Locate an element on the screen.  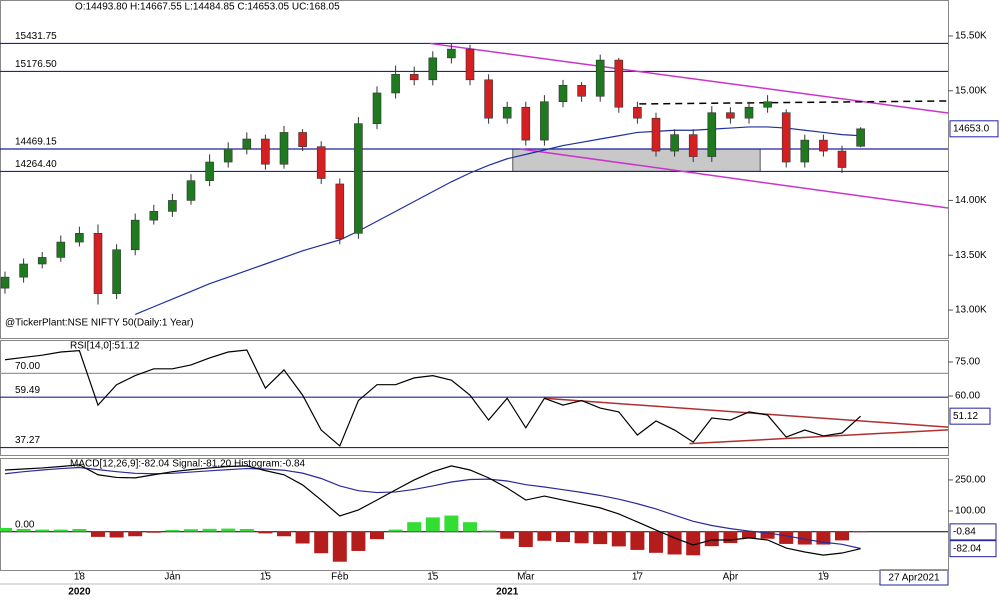
rsi-line is located at coordinates (433, 398).